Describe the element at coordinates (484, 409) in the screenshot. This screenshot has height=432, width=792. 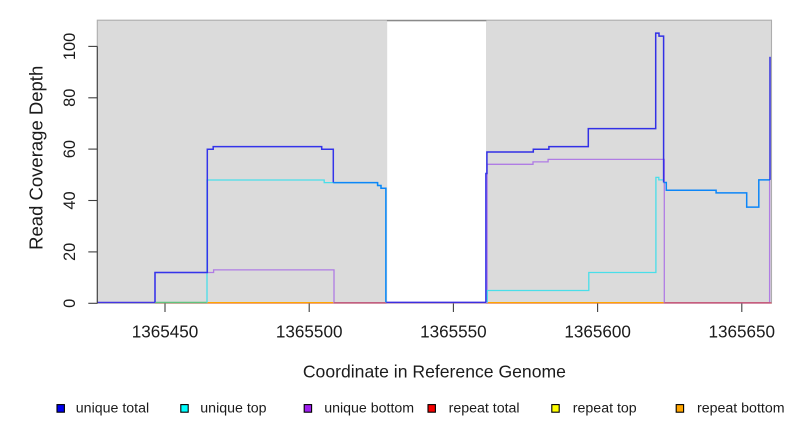
I see `svg-text: repeat total` at that location.